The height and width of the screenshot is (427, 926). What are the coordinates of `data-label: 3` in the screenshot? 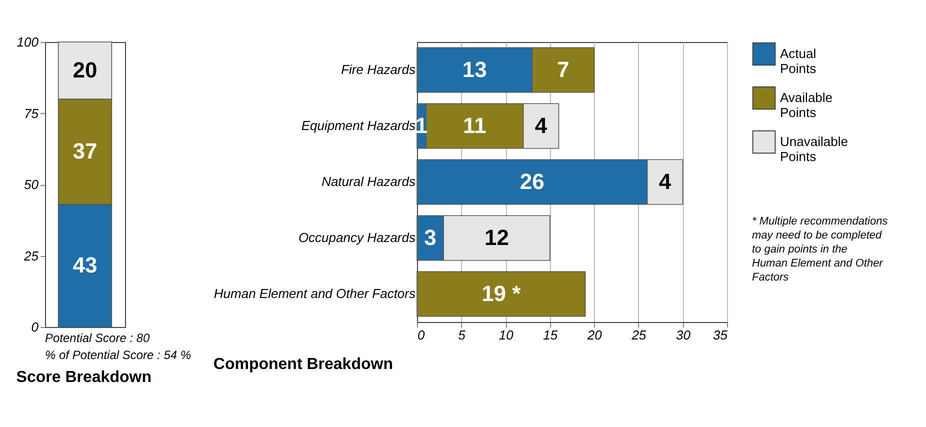 It's located at (430, 237).